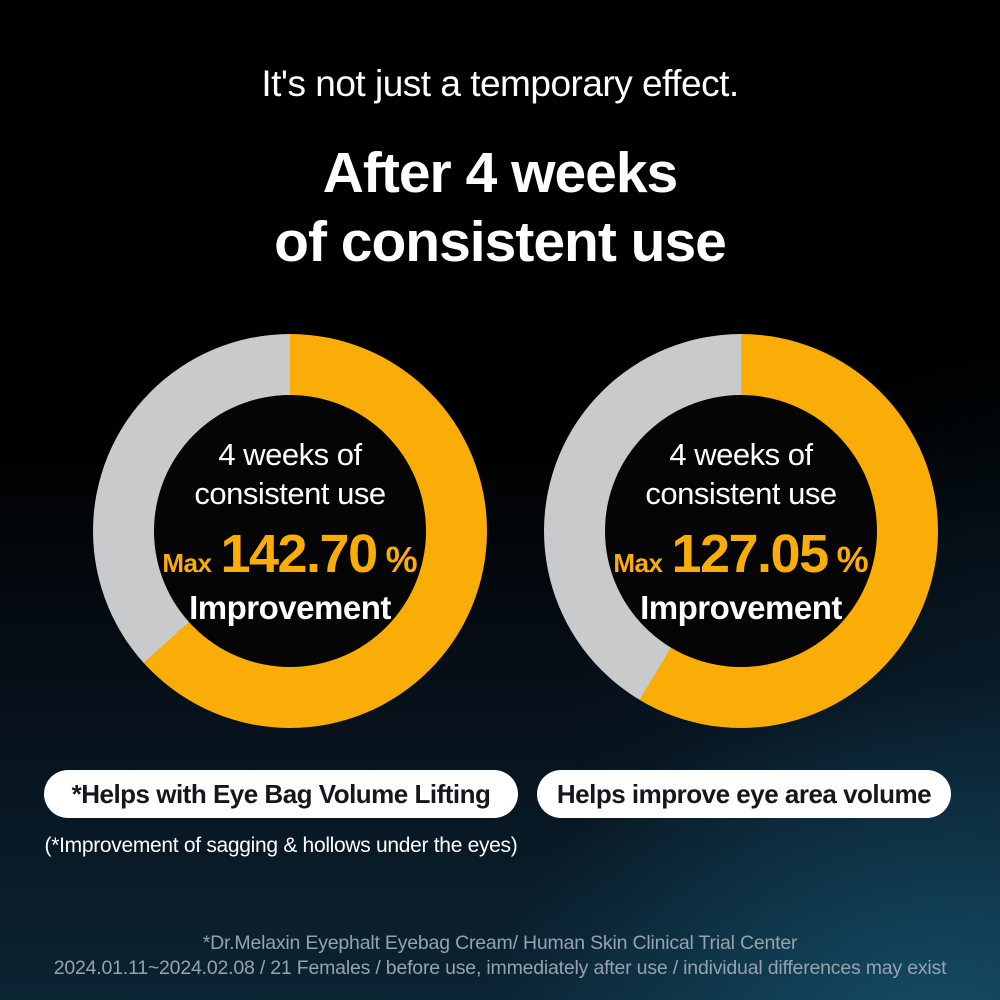 This screenshot has height=1000, width=1000. I want to click on header-title-line-1: After 4 weeks, so click(500, 172).